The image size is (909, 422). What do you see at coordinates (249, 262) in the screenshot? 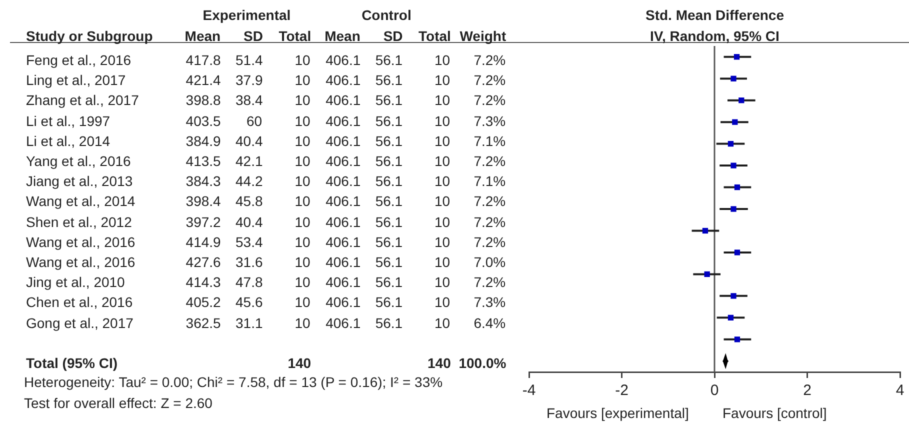
I see `data-label: 31.6` at bounding box center [249, 262].